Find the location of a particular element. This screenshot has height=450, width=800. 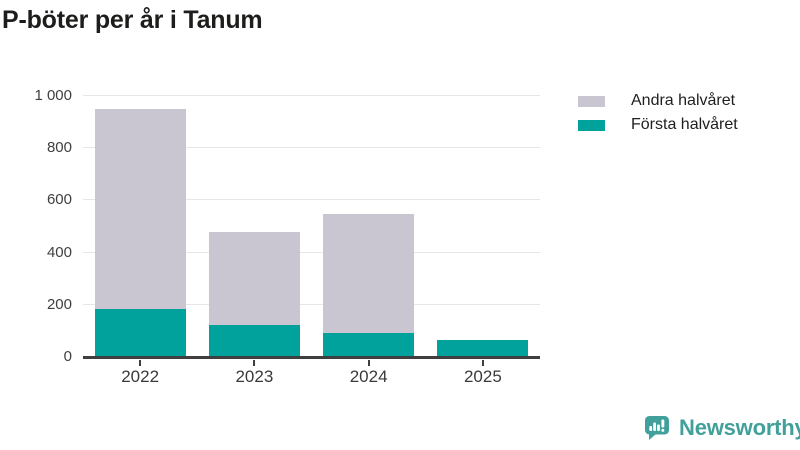

bar-2022-andra-halv-ret is located at coordinates (140, 209).